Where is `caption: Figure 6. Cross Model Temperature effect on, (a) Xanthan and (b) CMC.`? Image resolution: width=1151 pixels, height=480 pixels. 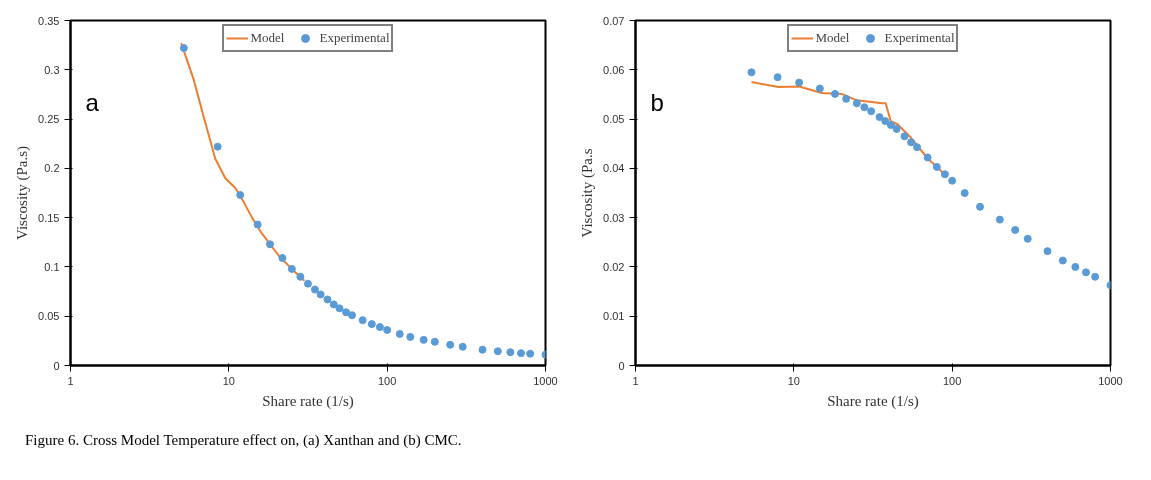 caption: Figure 6. Cross Model Temperature effect on, (a) Xanthan and (b) CMC. is located at coordinates (243, 440).